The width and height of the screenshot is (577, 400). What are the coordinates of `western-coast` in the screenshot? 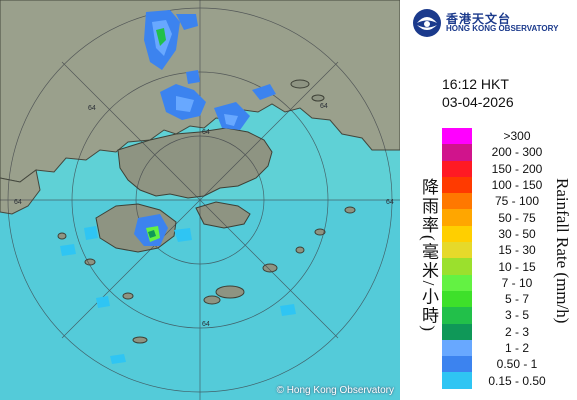 It's located at (20, 192).